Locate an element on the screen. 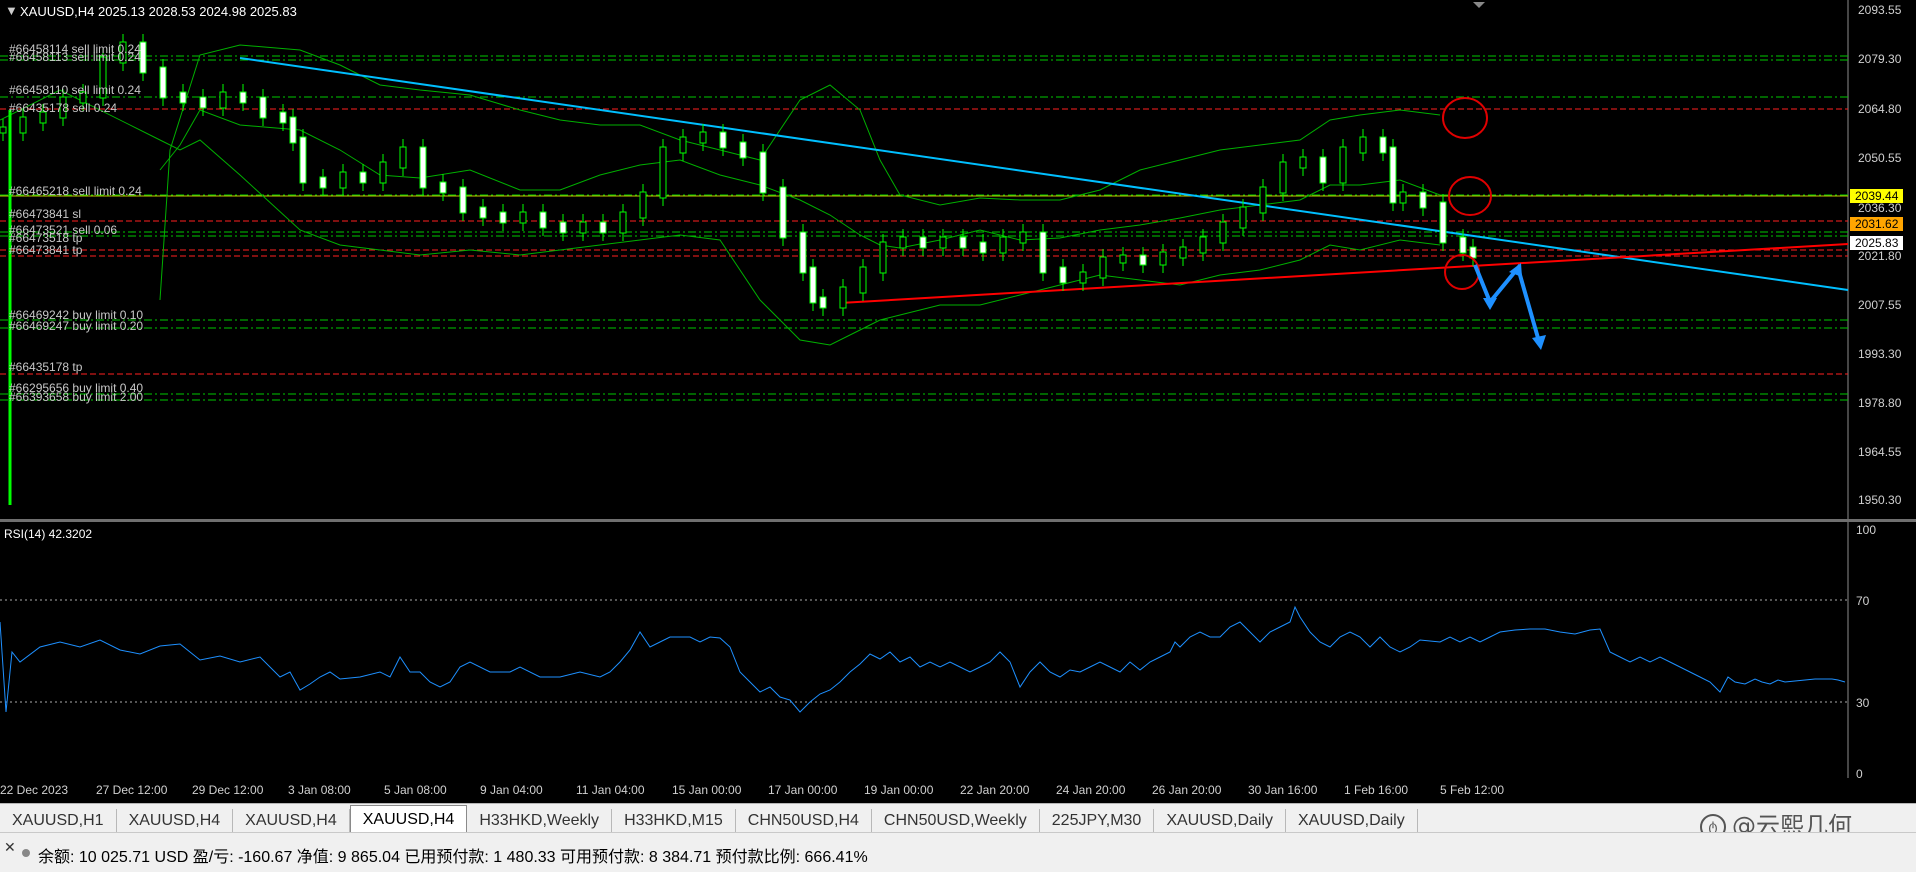 This screenshot has width=1916, height=872. tab-chn50usd-weekly: CHN50USD,Weekly is located at coordinates (956, 821).